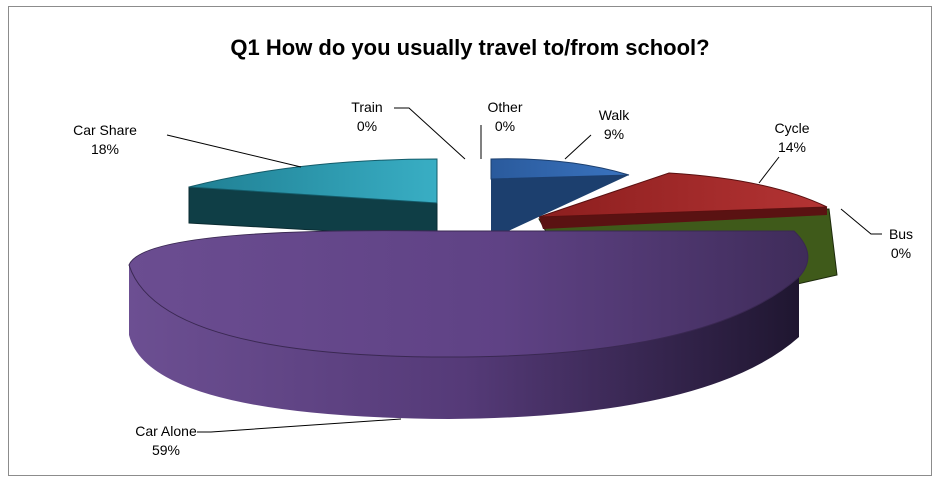 This screenshot has width=942, height=480. Describe the element at coordinates (683, 218) in the screenshot. I see `slice-cycle-side` at that location.